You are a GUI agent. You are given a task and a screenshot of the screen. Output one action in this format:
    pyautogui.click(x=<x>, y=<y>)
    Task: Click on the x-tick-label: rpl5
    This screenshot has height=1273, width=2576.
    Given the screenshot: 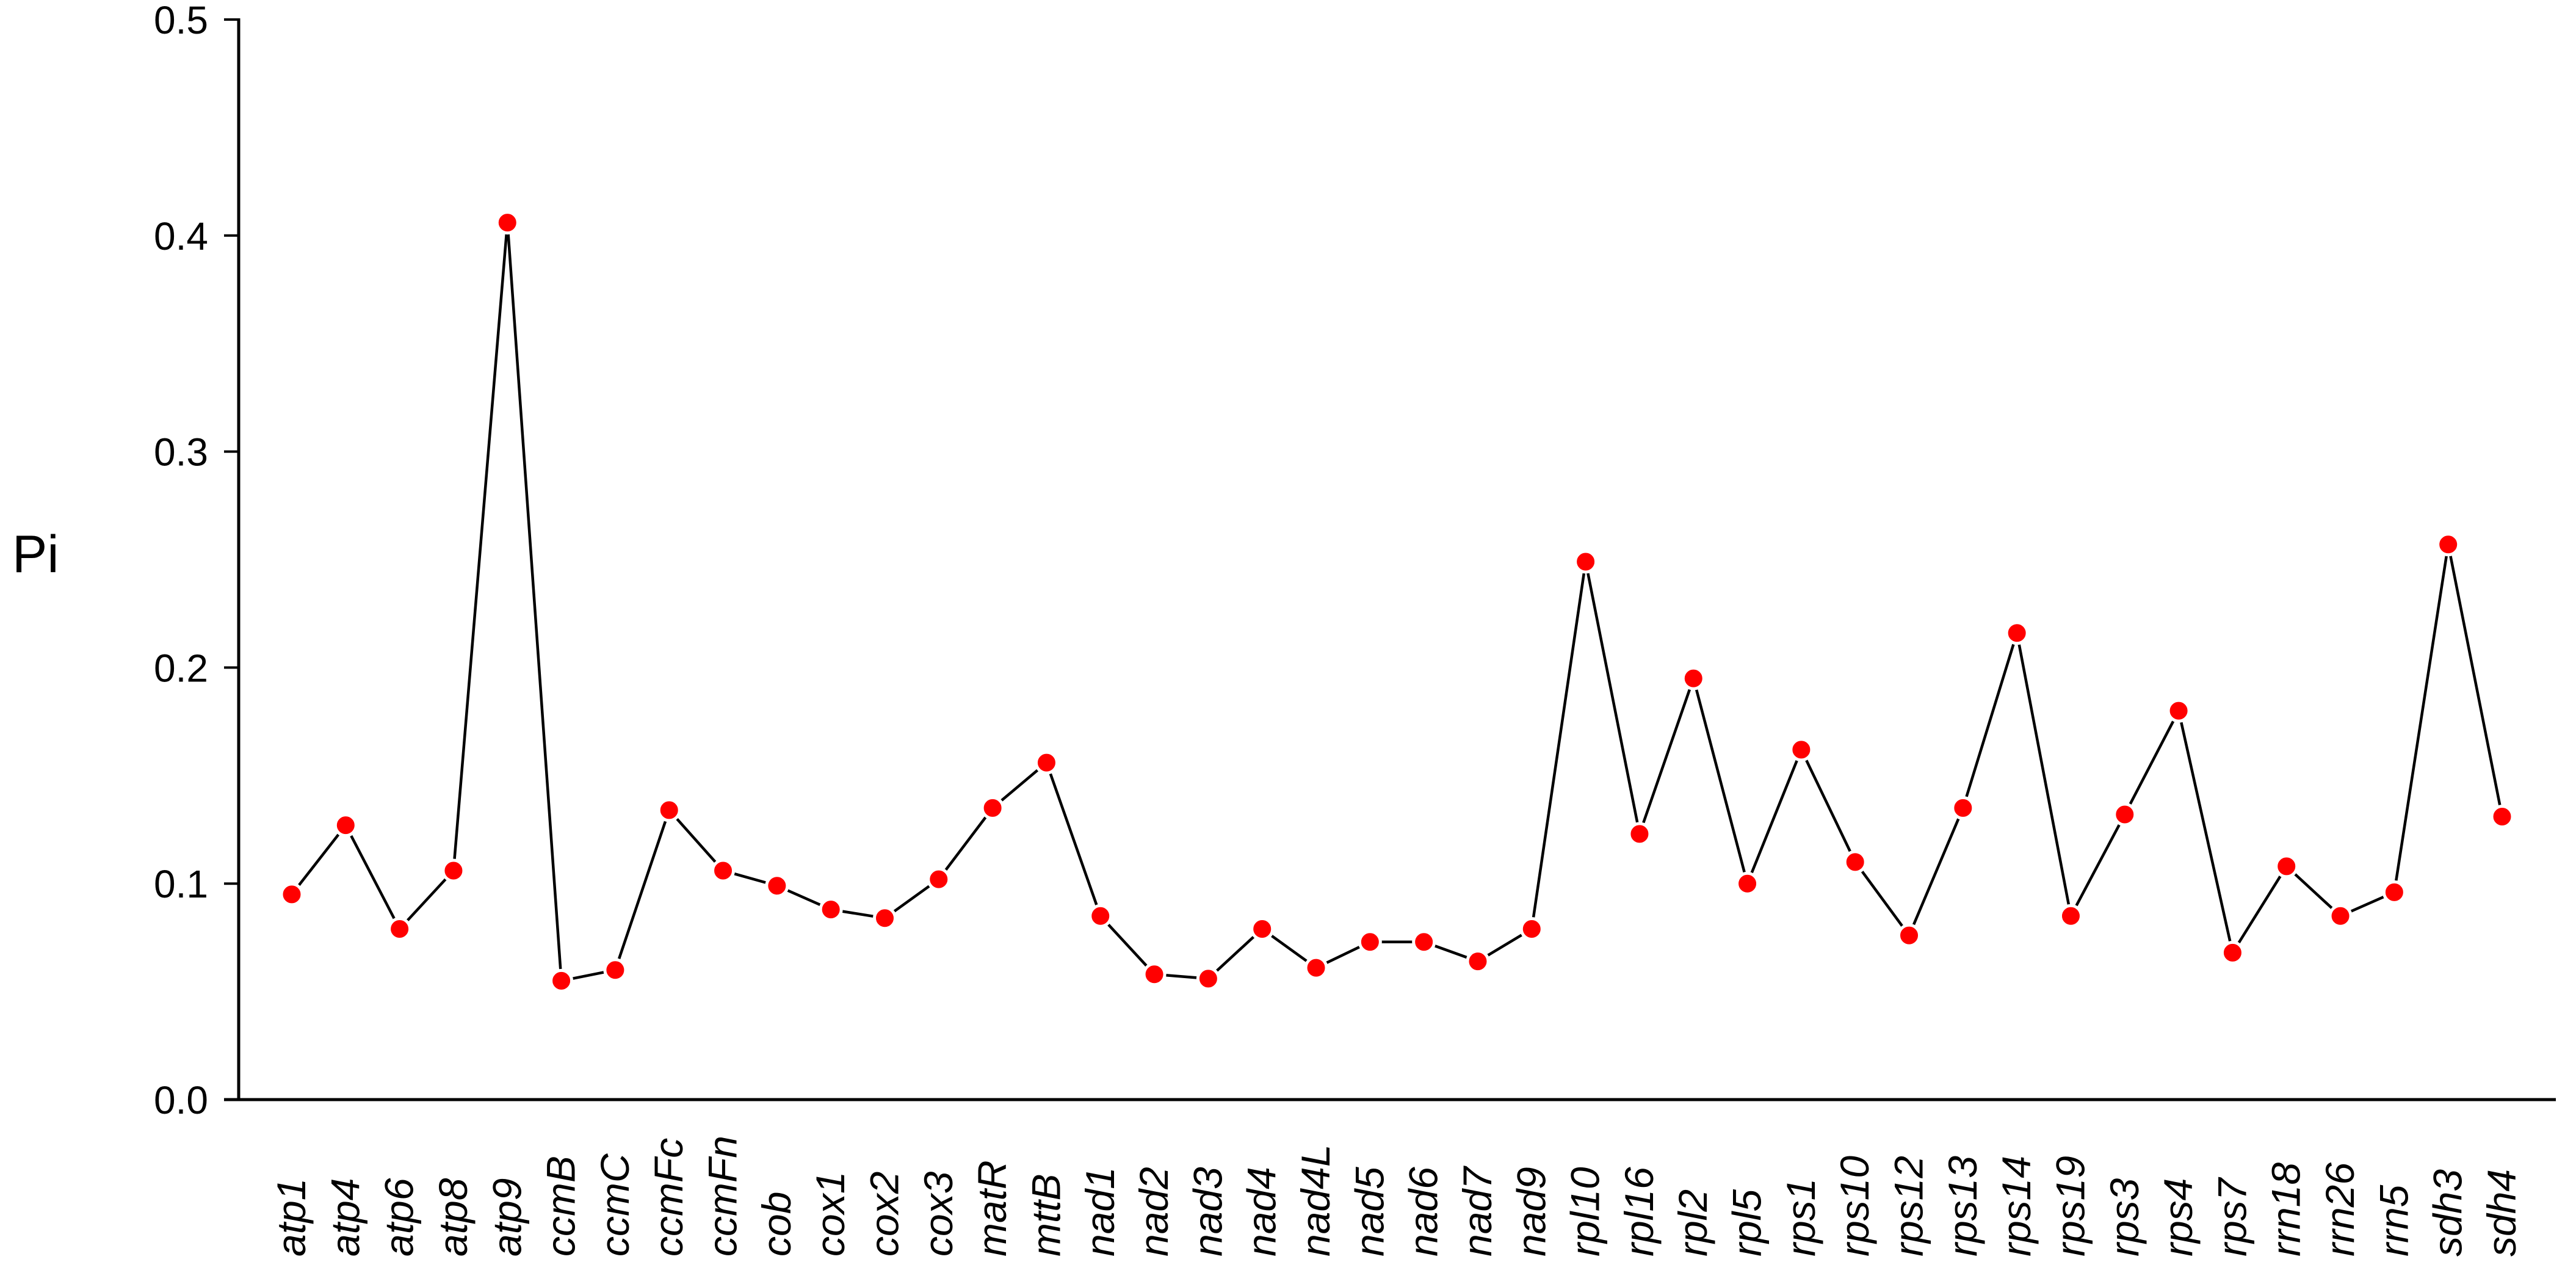 What is the action you would take?
    pyautogui.click(x=1747, y=1223)
    